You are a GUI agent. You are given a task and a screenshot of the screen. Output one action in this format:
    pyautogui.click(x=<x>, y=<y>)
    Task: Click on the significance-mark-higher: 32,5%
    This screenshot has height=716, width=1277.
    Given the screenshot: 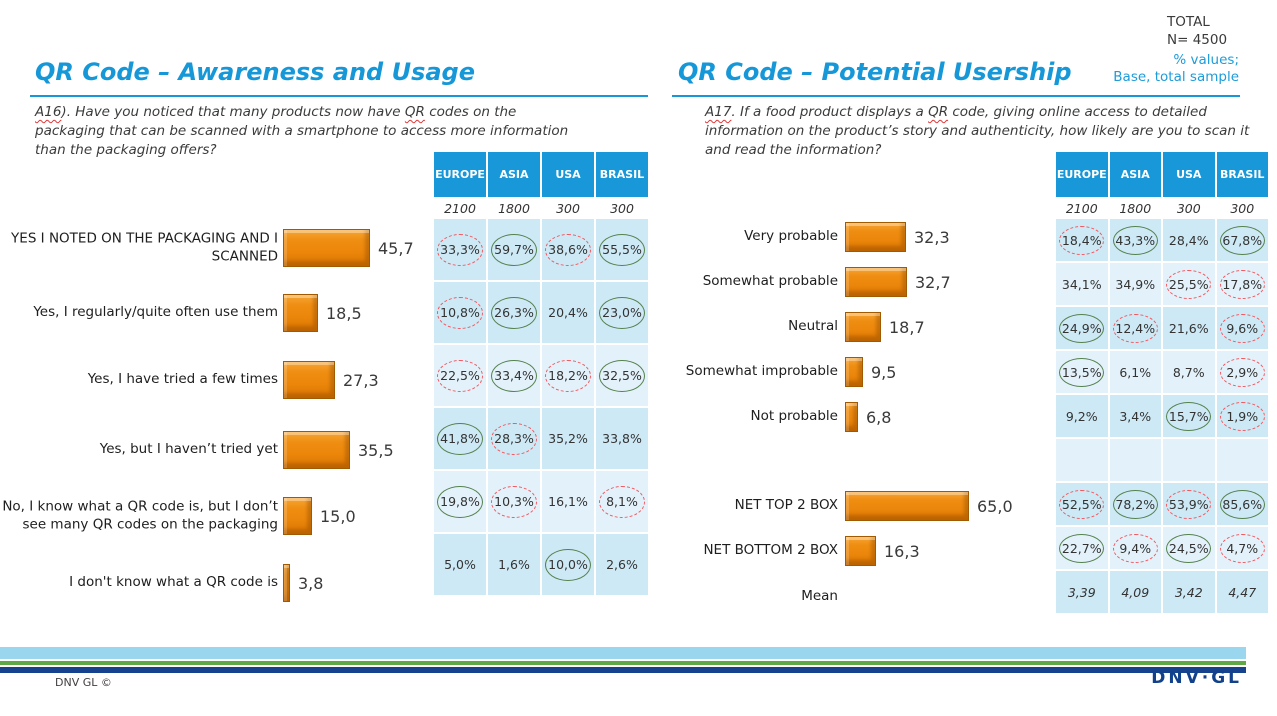 What is the action you would take?
    pyautogui.click(x=622, y=375)
    